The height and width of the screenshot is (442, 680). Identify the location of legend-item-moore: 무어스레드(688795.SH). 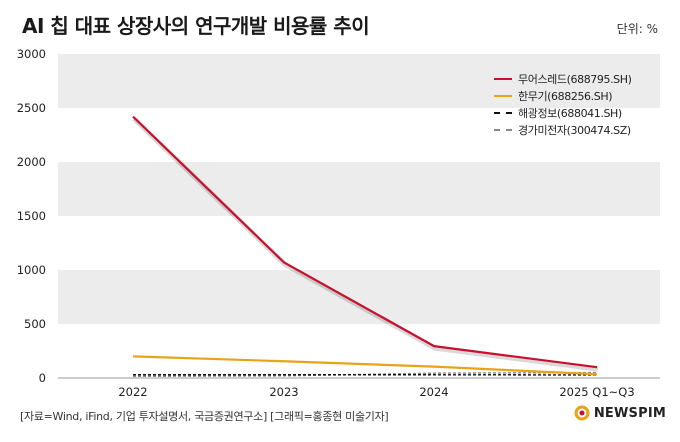
(563, 78).